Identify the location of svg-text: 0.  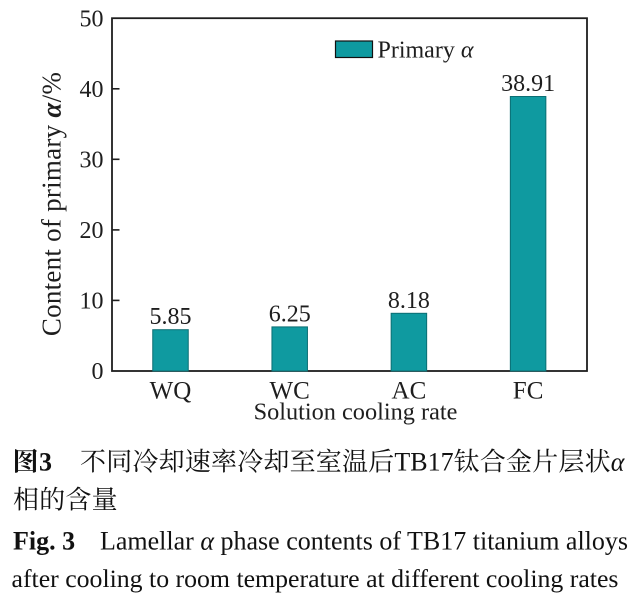
(98, 372).